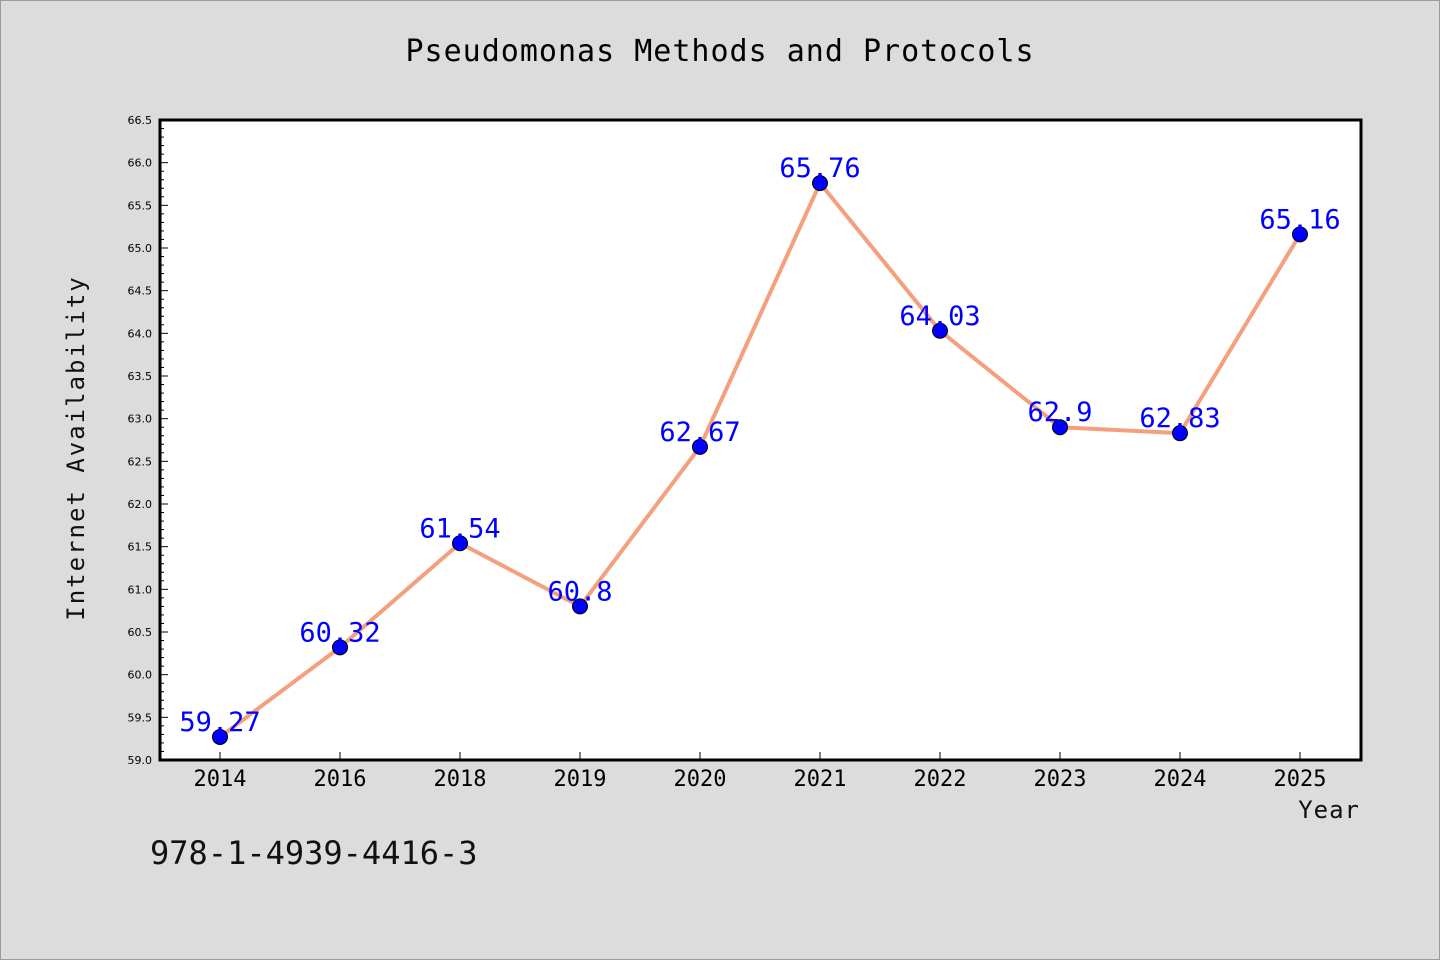  What do you see at coordinates (700, 779) in the screenshot?
I see `x-tick-label: 2020` at bounding box center [700, 779].